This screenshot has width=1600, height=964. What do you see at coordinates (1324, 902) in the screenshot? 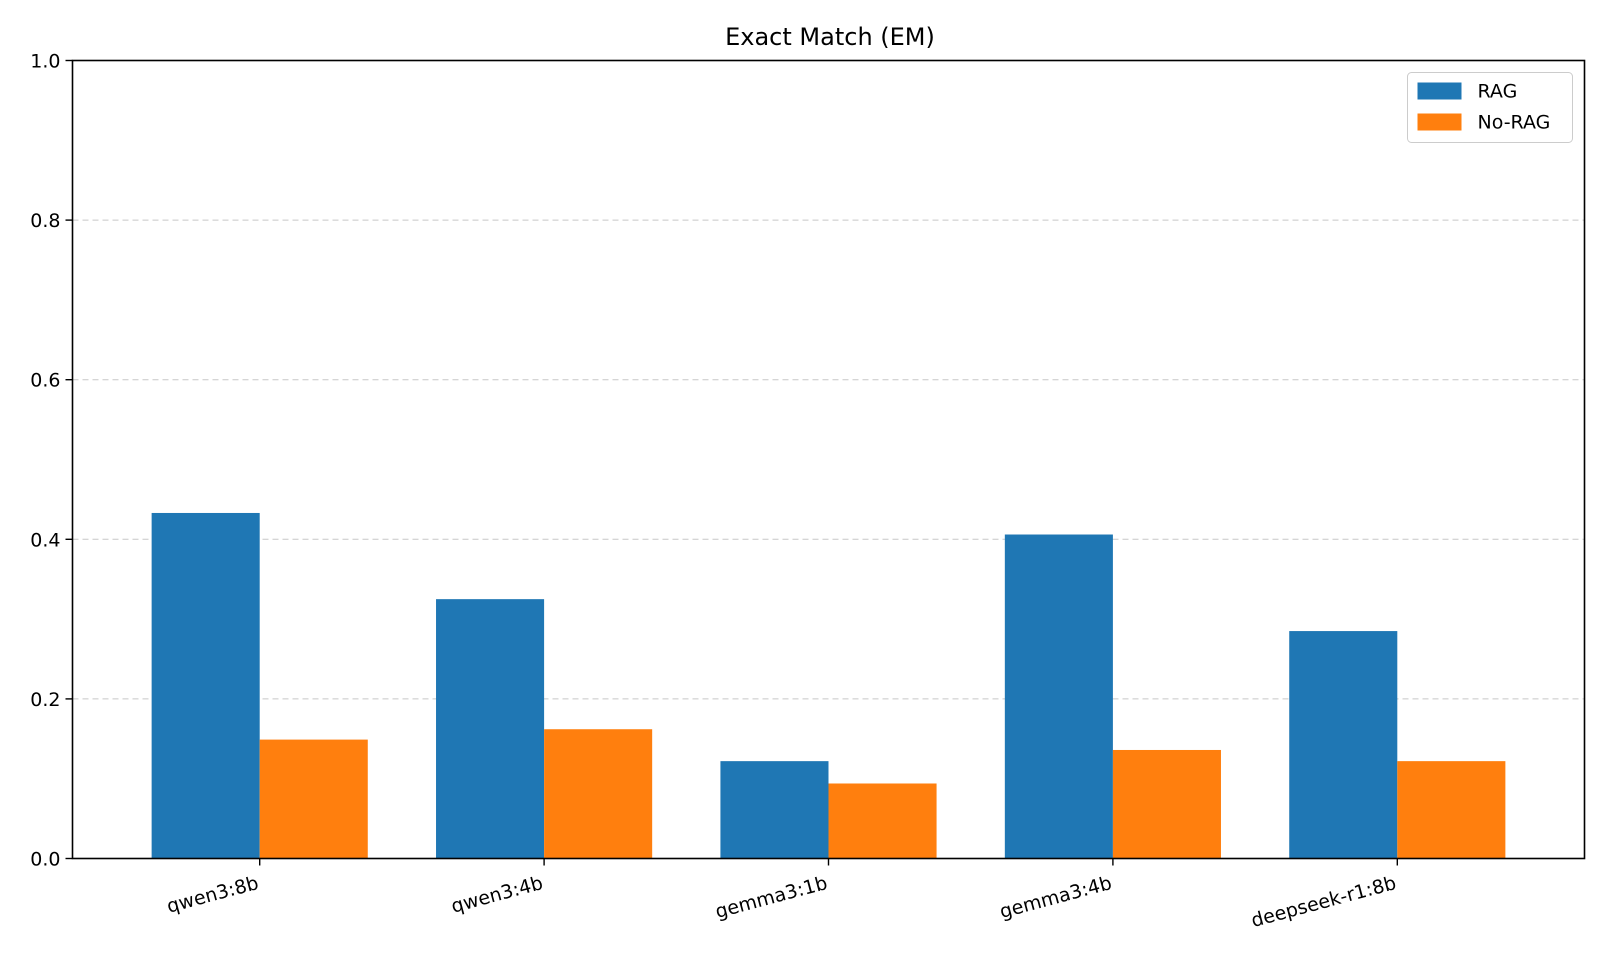
I see `x-tick-label: deepseek-r1:8b` at bounding box center [1324, 902].